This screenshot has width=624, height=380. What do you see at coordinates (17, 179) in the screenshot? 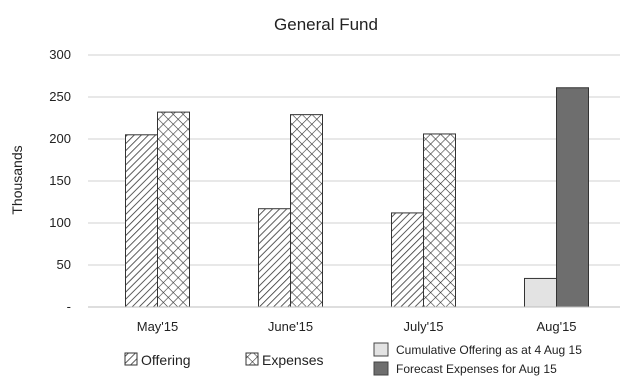
I see `y-axis-label: Thousands` at bounding box center [17, 179].